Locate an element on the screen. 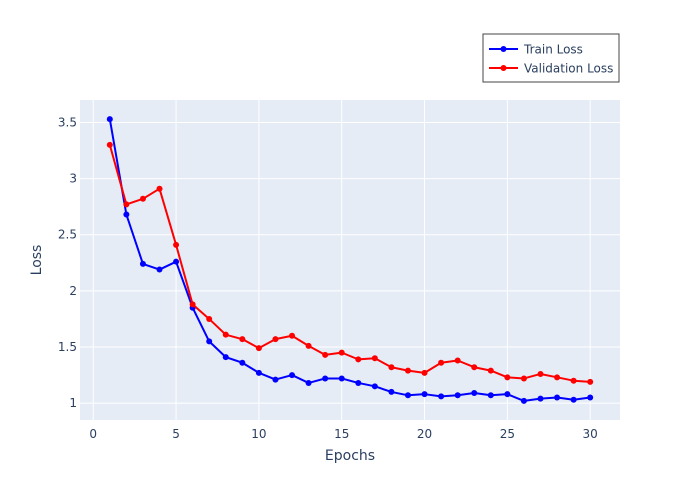  legend-box is located at coordinates (551, 58).